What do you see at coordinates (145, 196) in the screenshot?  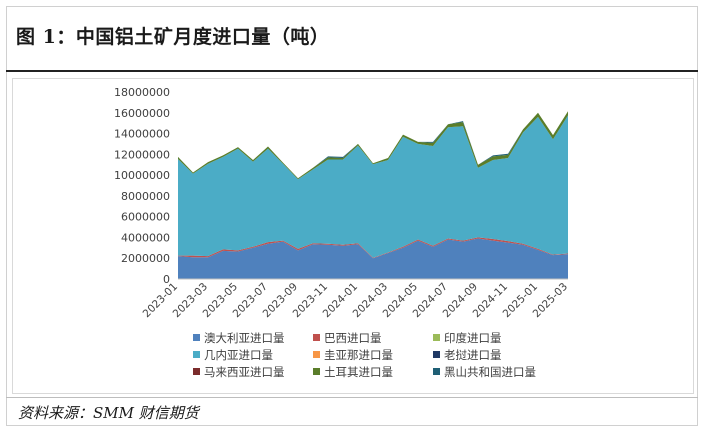 I see `y-tick-label: 8000000` at bounding box center [145, 196].